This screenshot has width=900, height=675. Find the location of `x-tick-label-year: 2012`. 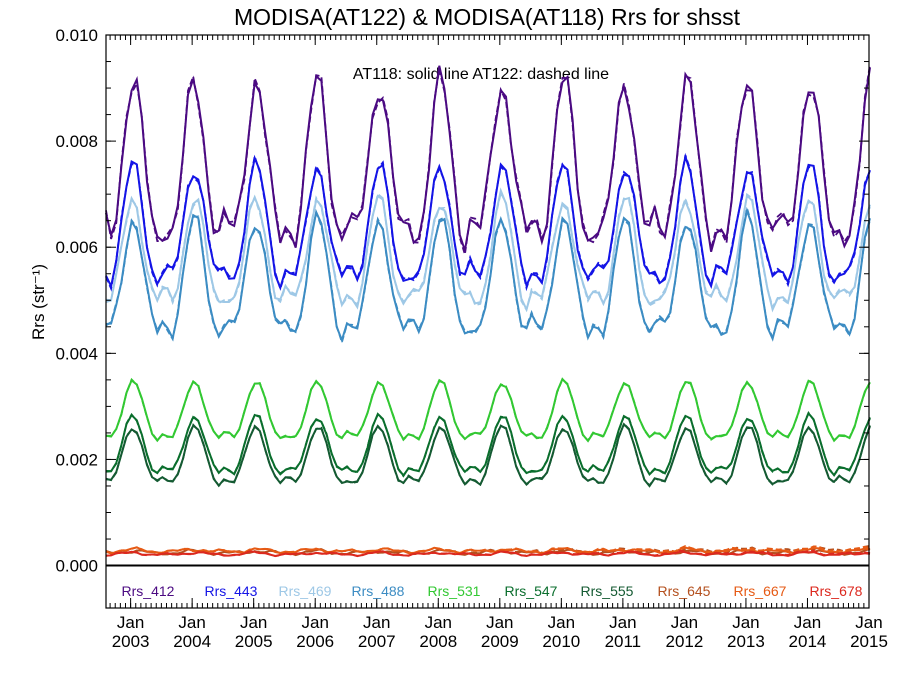

x-tick-label-year: 2012 is located at coordinates (684, 641).